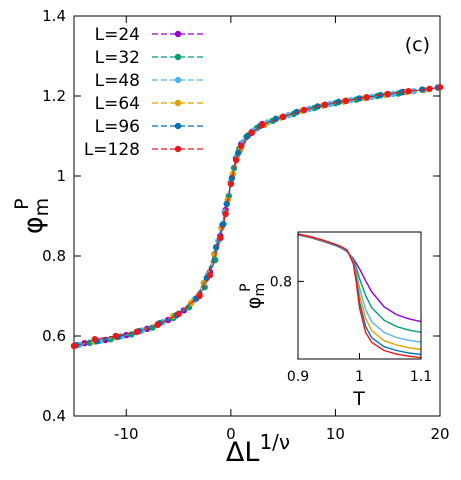  What do you see at coordinates (421, 377) in the screenshot?
I see `inset-x-tick-label: 1.1` at bounding box center [421, 377].